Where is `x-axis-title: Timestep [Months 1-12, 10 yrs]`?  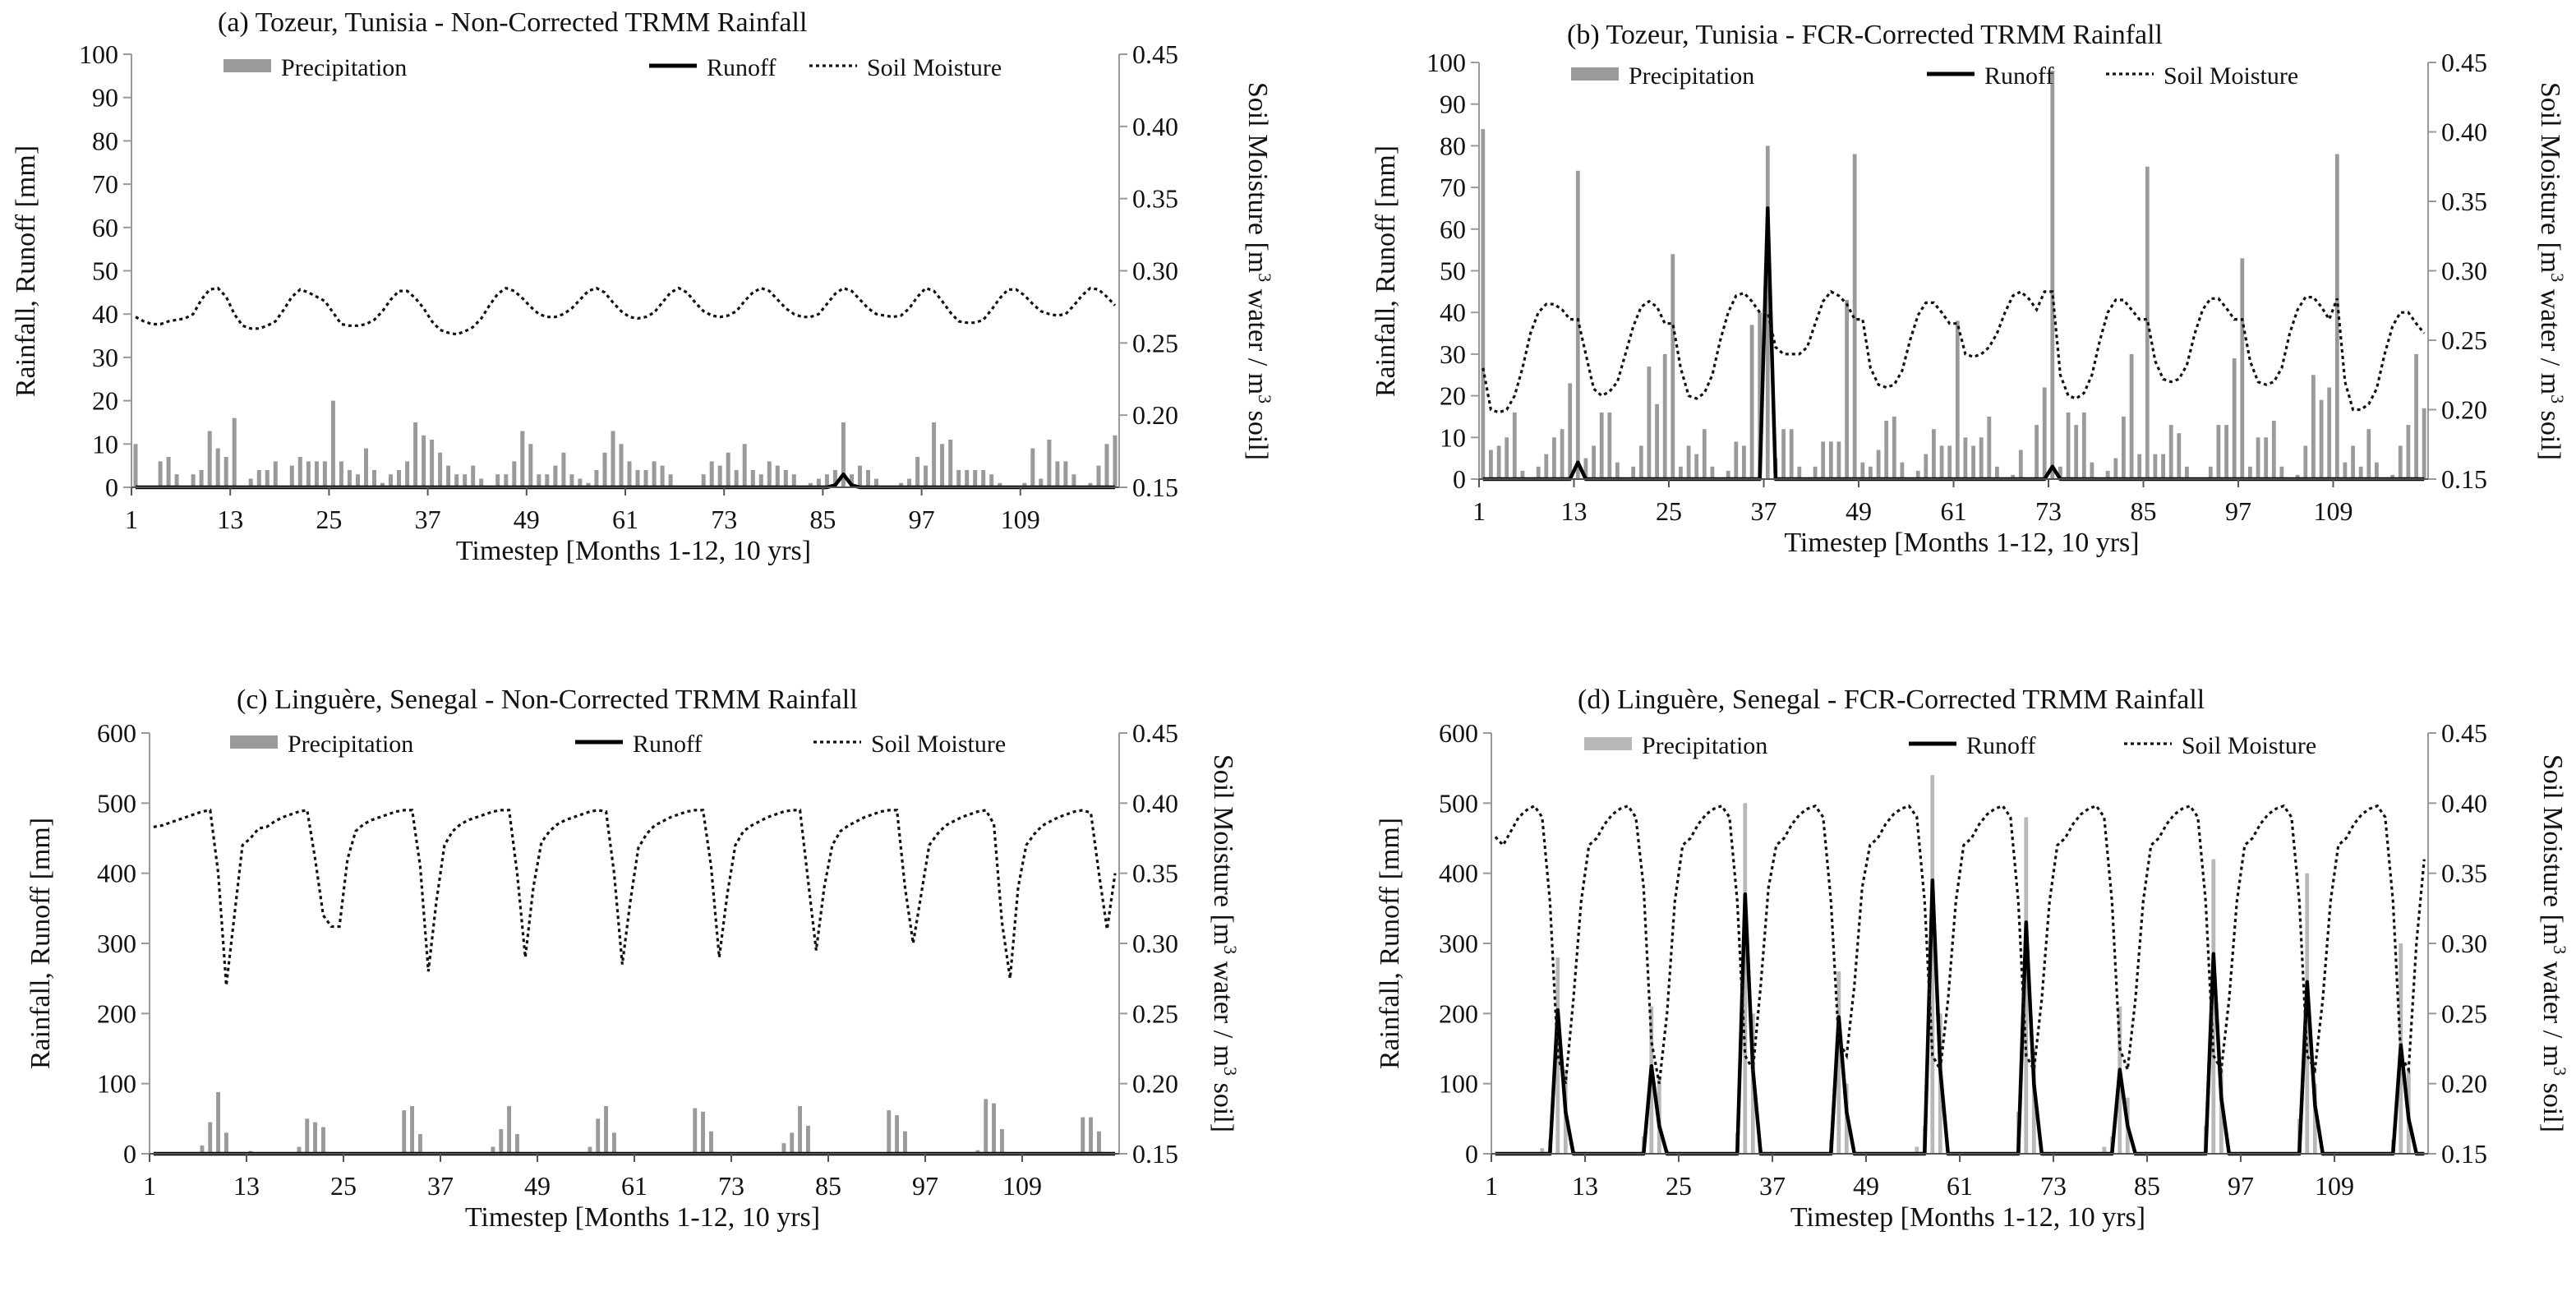
x-axis-title: Timestep [Months 1-12, 10 yrs] is located at coordinates (1961, 543).